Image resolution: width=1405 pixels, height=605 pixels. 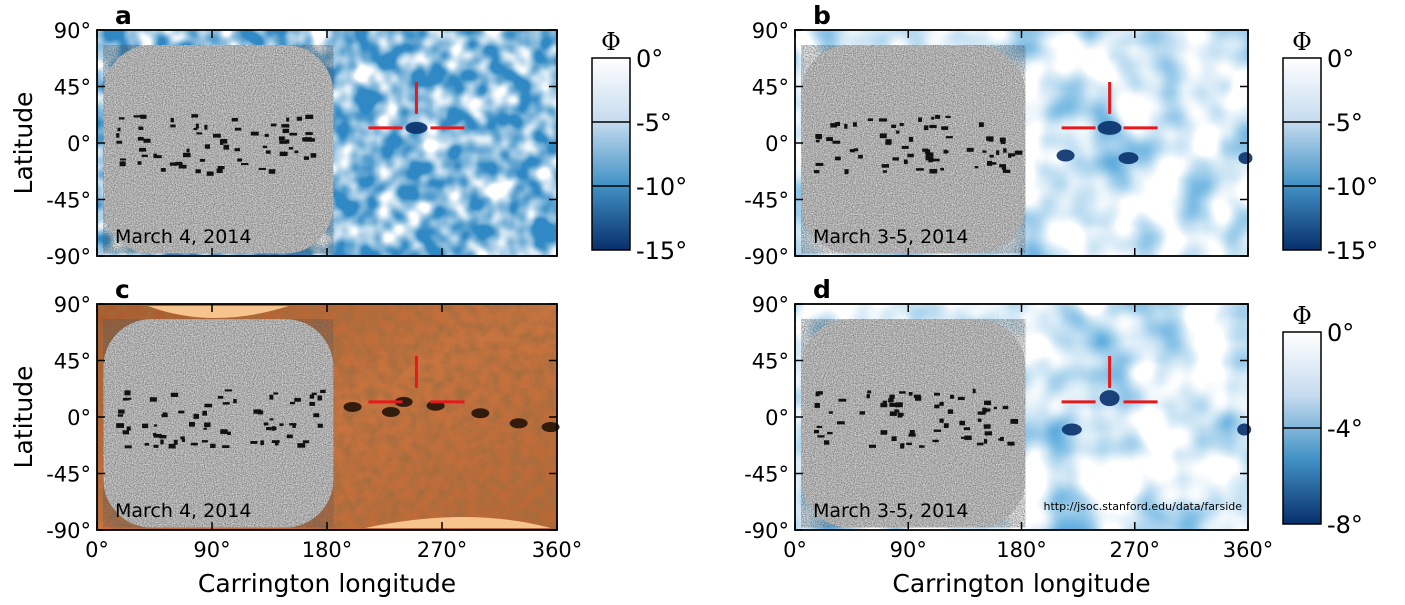 What do you see at coordinates (23, 417) in the screenshot?
I see `y-axis-title: Latitude` at bounding box center [23, 417].